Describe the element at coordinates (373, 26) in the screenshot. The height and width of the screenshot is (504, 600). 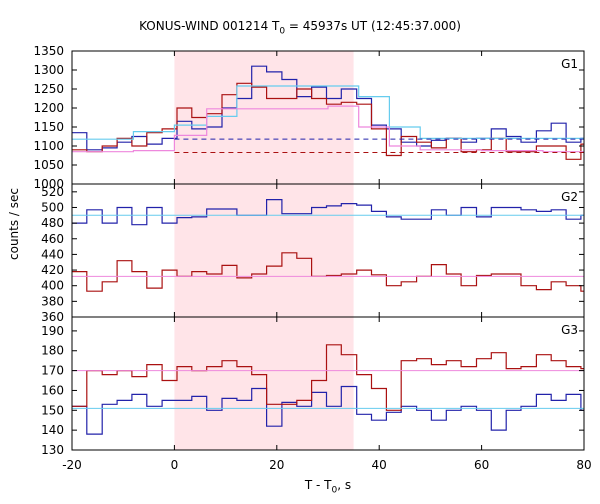
I see `chart-title-rest: = 45937s UT (12:45:37.000)` at that location.